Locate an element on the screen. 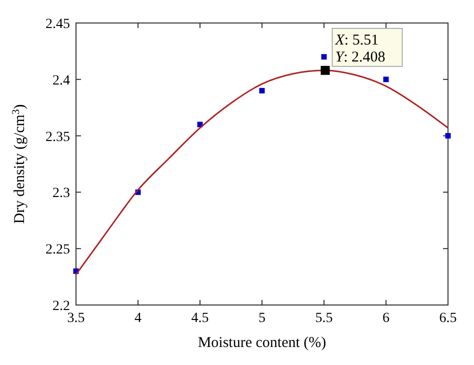 The width and height of the screenshot is (474, 365). y-tick-label: 2.45 is located at coordinates (58, 24).